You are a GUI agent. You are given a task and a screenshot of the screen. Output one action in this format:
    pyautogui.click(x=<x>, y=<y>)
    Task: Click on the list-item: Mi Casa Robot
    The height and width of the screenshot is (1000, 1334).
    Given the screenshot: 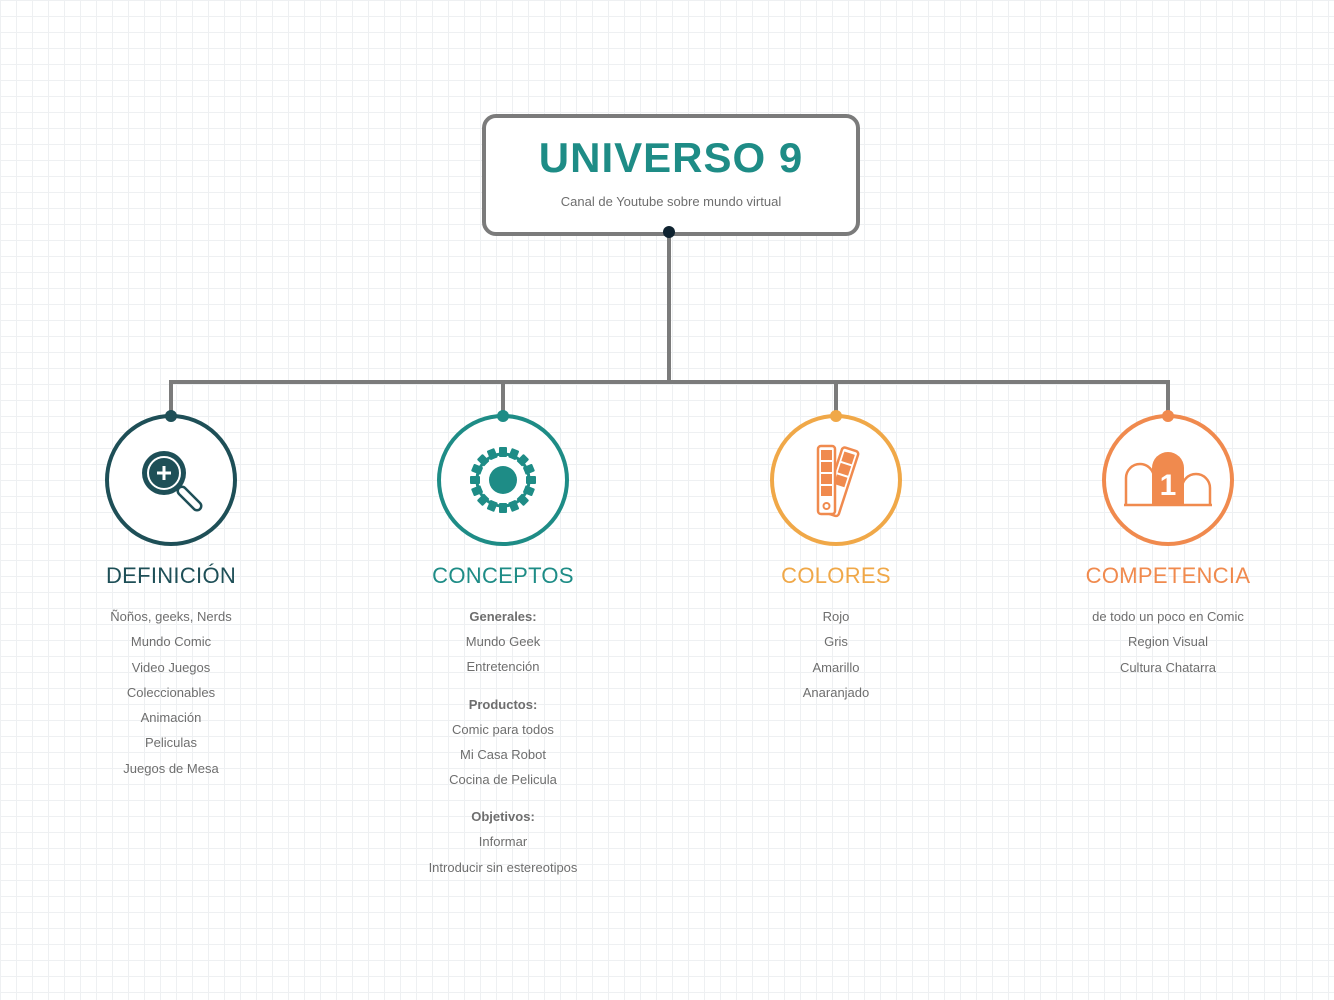 What is the action you would take?
    pyautogui.click(x=503, y=754)
    